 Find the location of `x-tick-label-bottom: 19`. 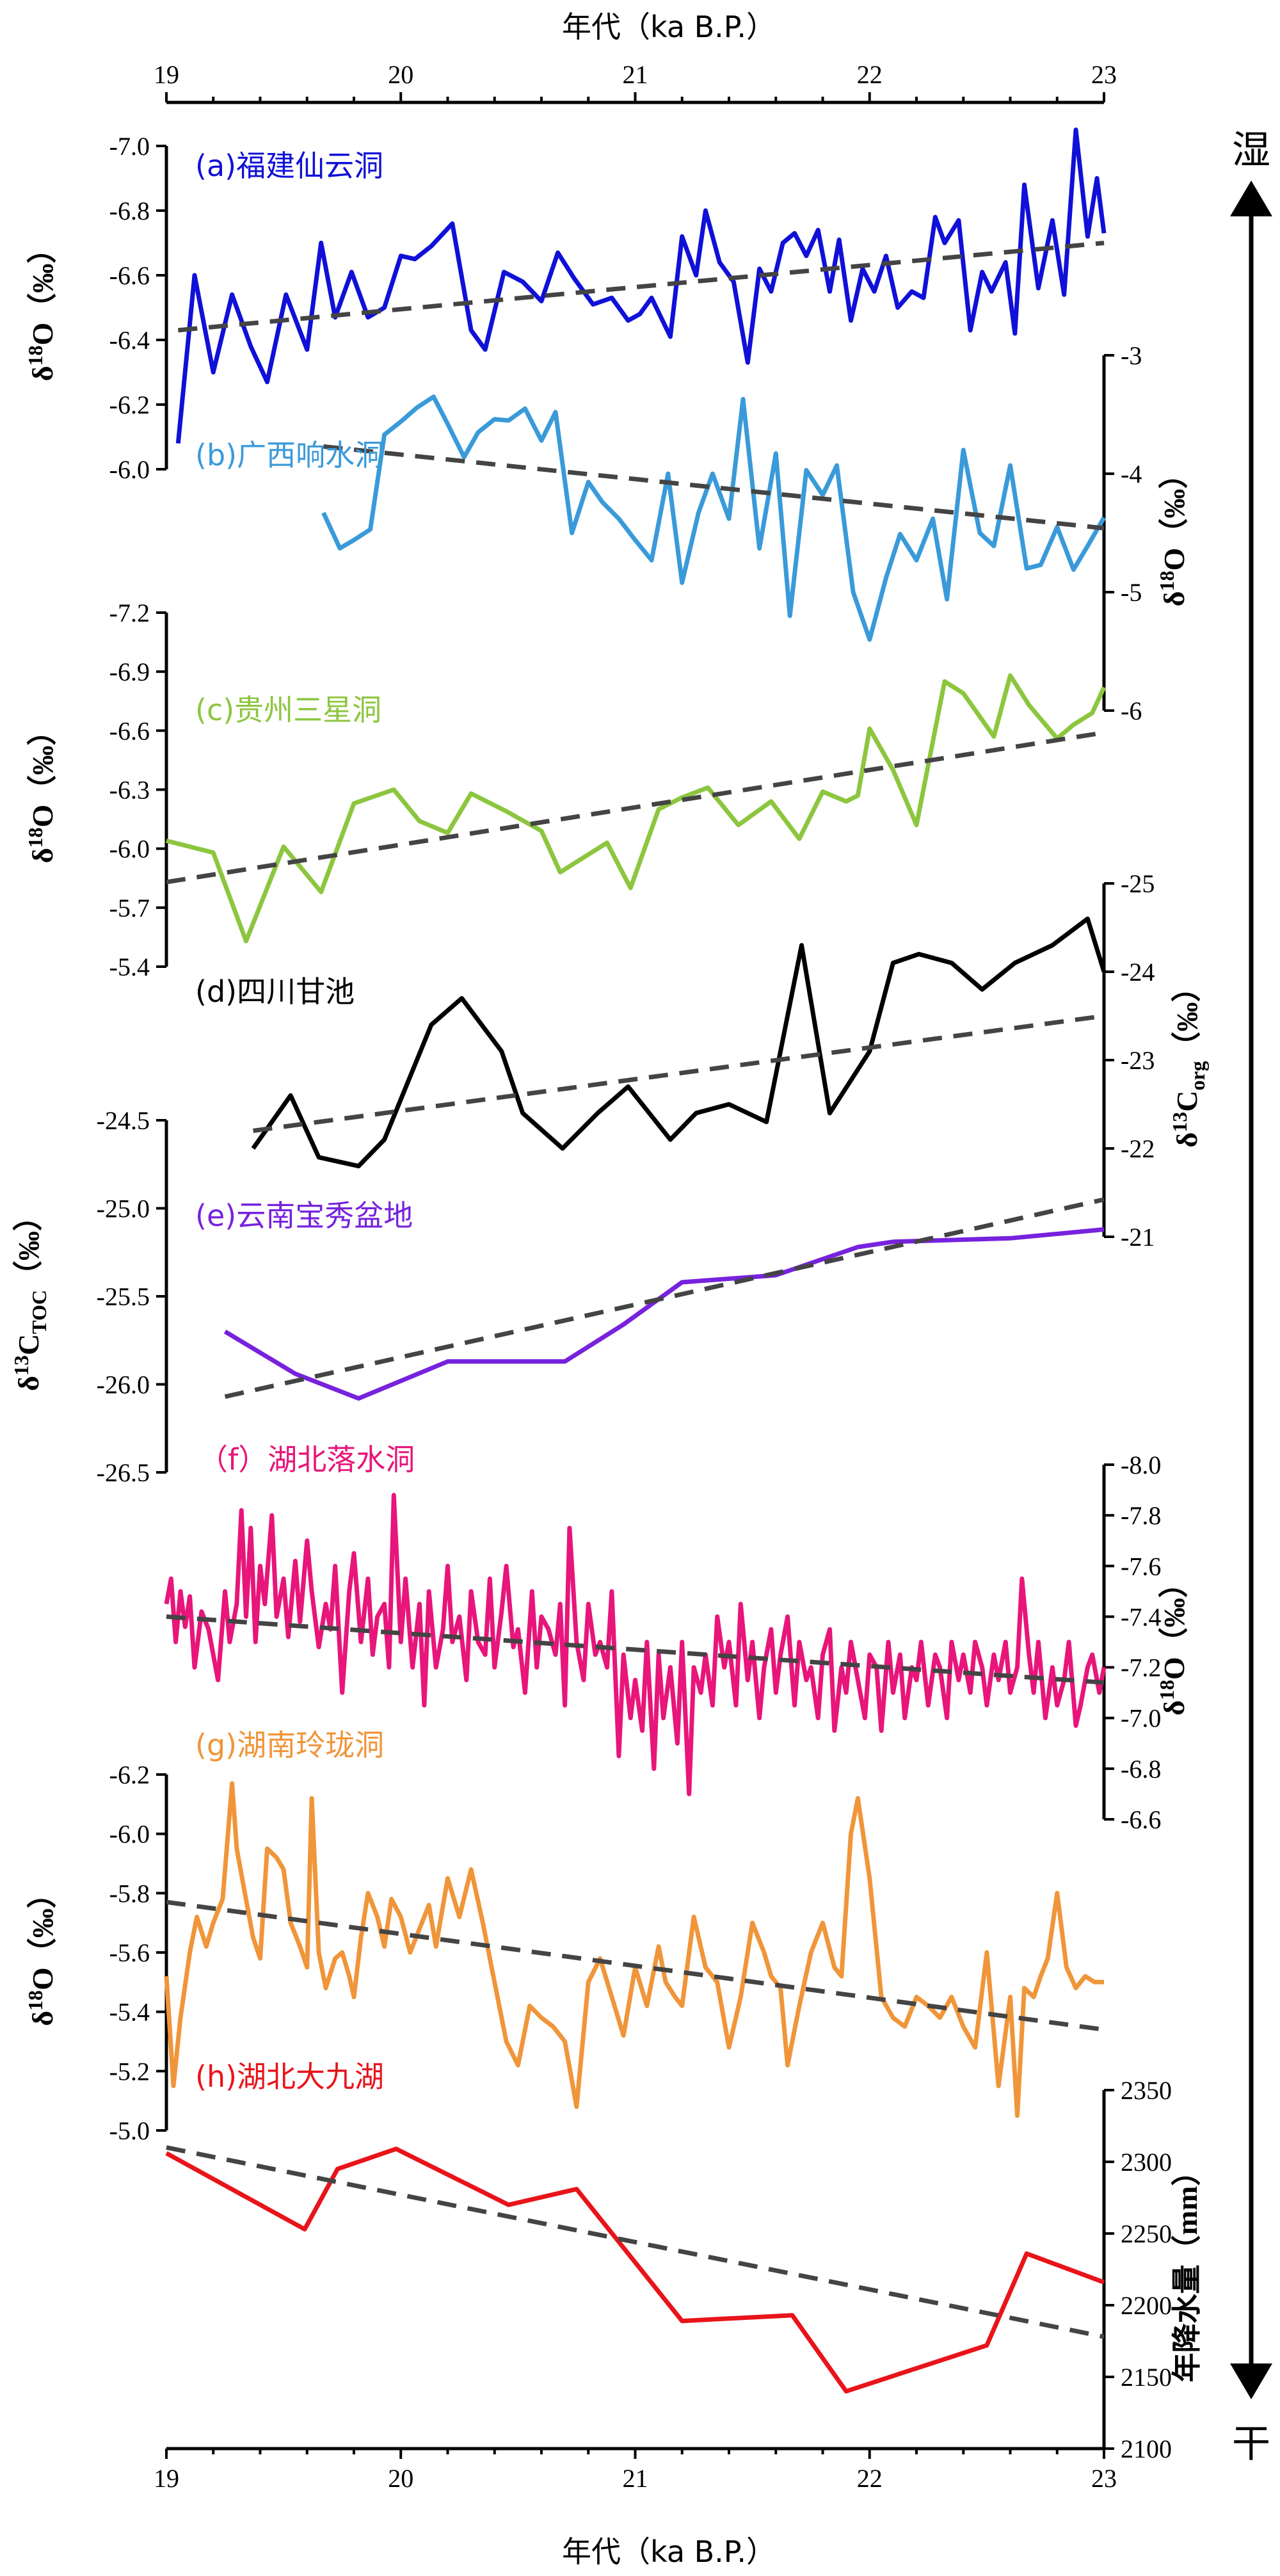

x-tick-label-bottom: 19 is located at coordinates (166, 2478).